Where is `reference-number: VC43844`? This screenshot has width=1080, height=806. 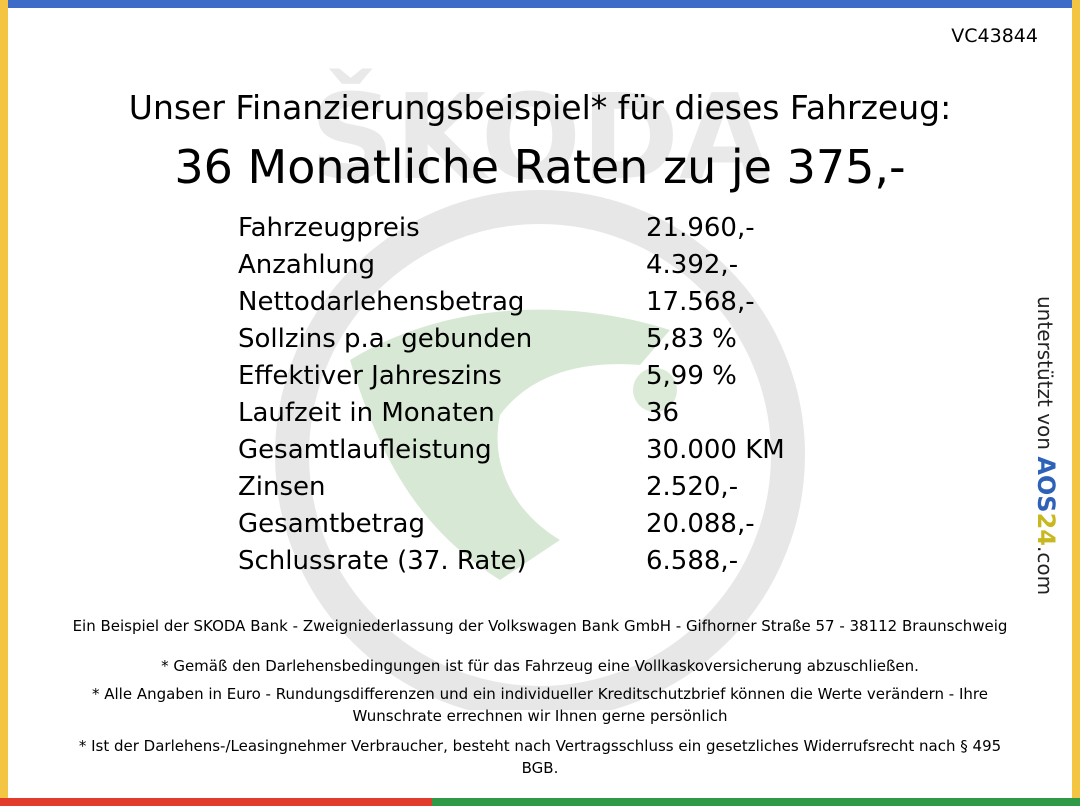
reference-number: VC43844 is located at coordinates (994, 36).